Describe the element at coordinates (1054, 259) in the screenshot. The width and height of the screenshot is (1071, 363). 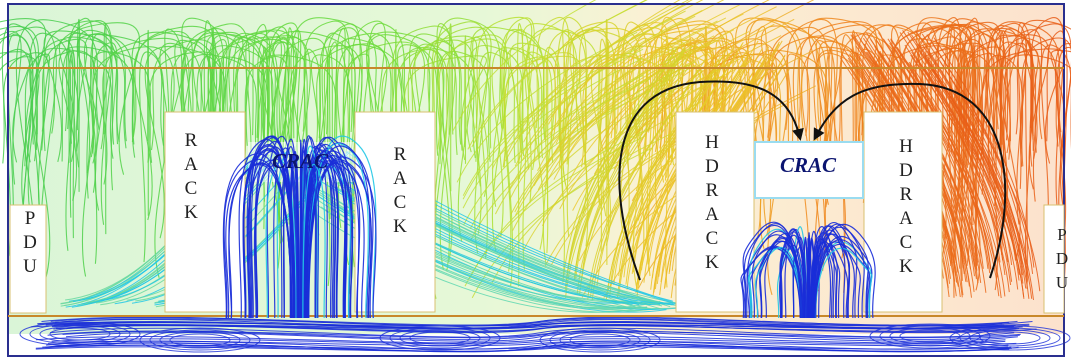
I see `pdu-right-box` at that location.